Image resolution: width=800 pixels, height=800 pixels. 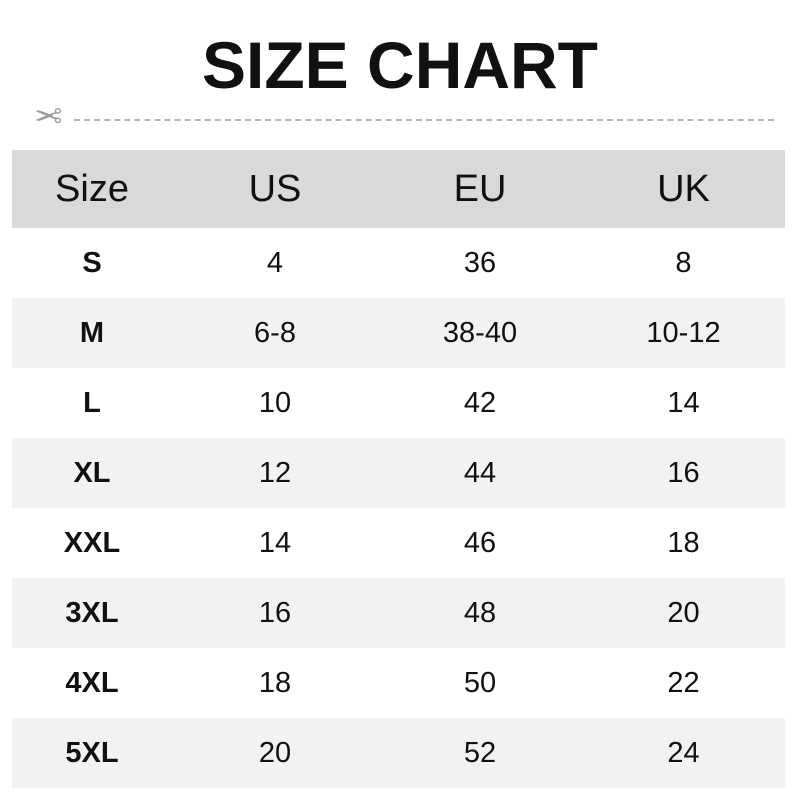 What do you see at coordinates (275, 612) in the screenshot?
I see `cell-us: 16` at bounding box center [275, 612].